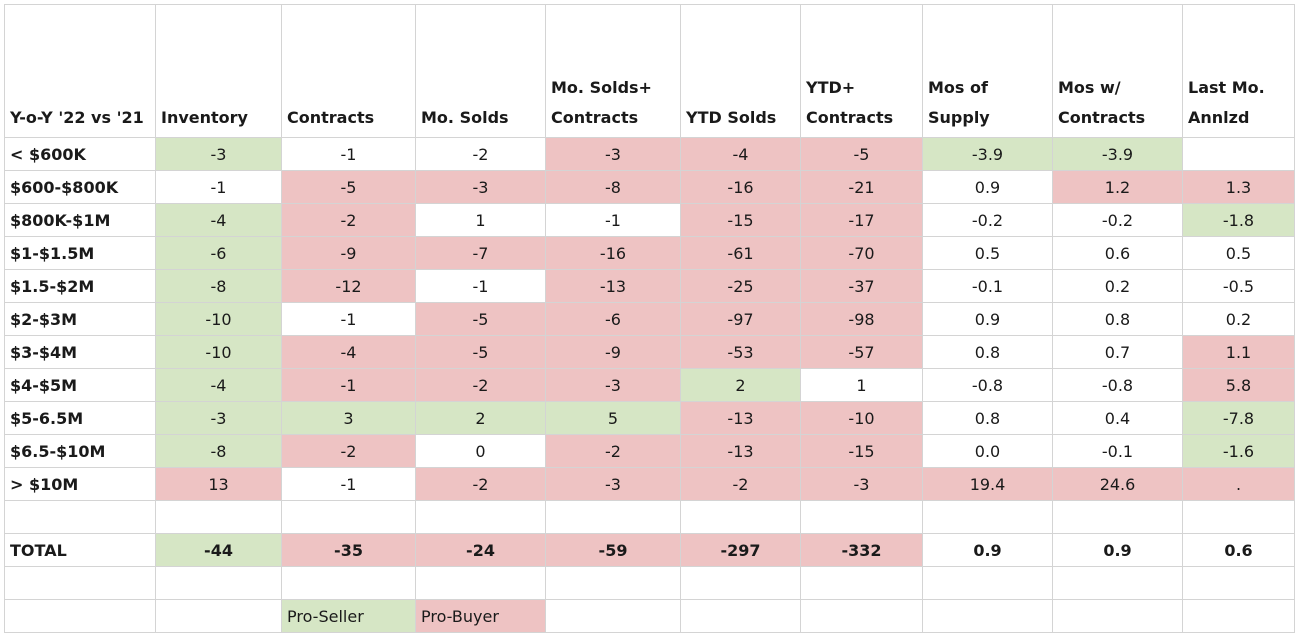  Describe the element at coordinates (740, 319) in the screenshot. I see `data-cell: -97` at that location.